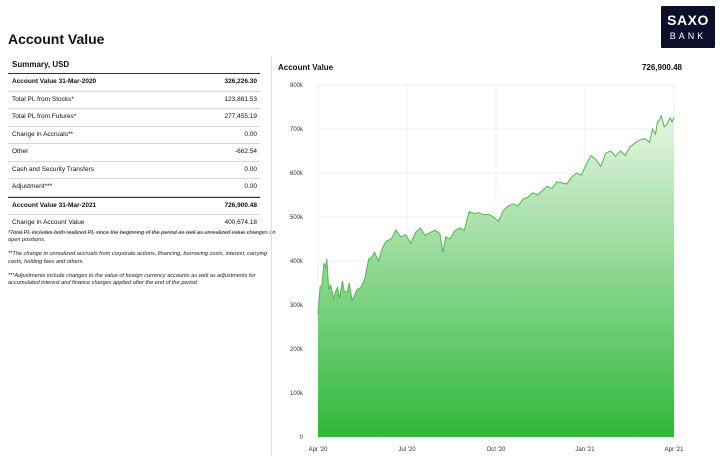 The image size is (720, 461). What do you see at coordinates (134, 153) in the screenshot?
I see `summary-row-other: Other -662.54` at bounding box center [134, 153].